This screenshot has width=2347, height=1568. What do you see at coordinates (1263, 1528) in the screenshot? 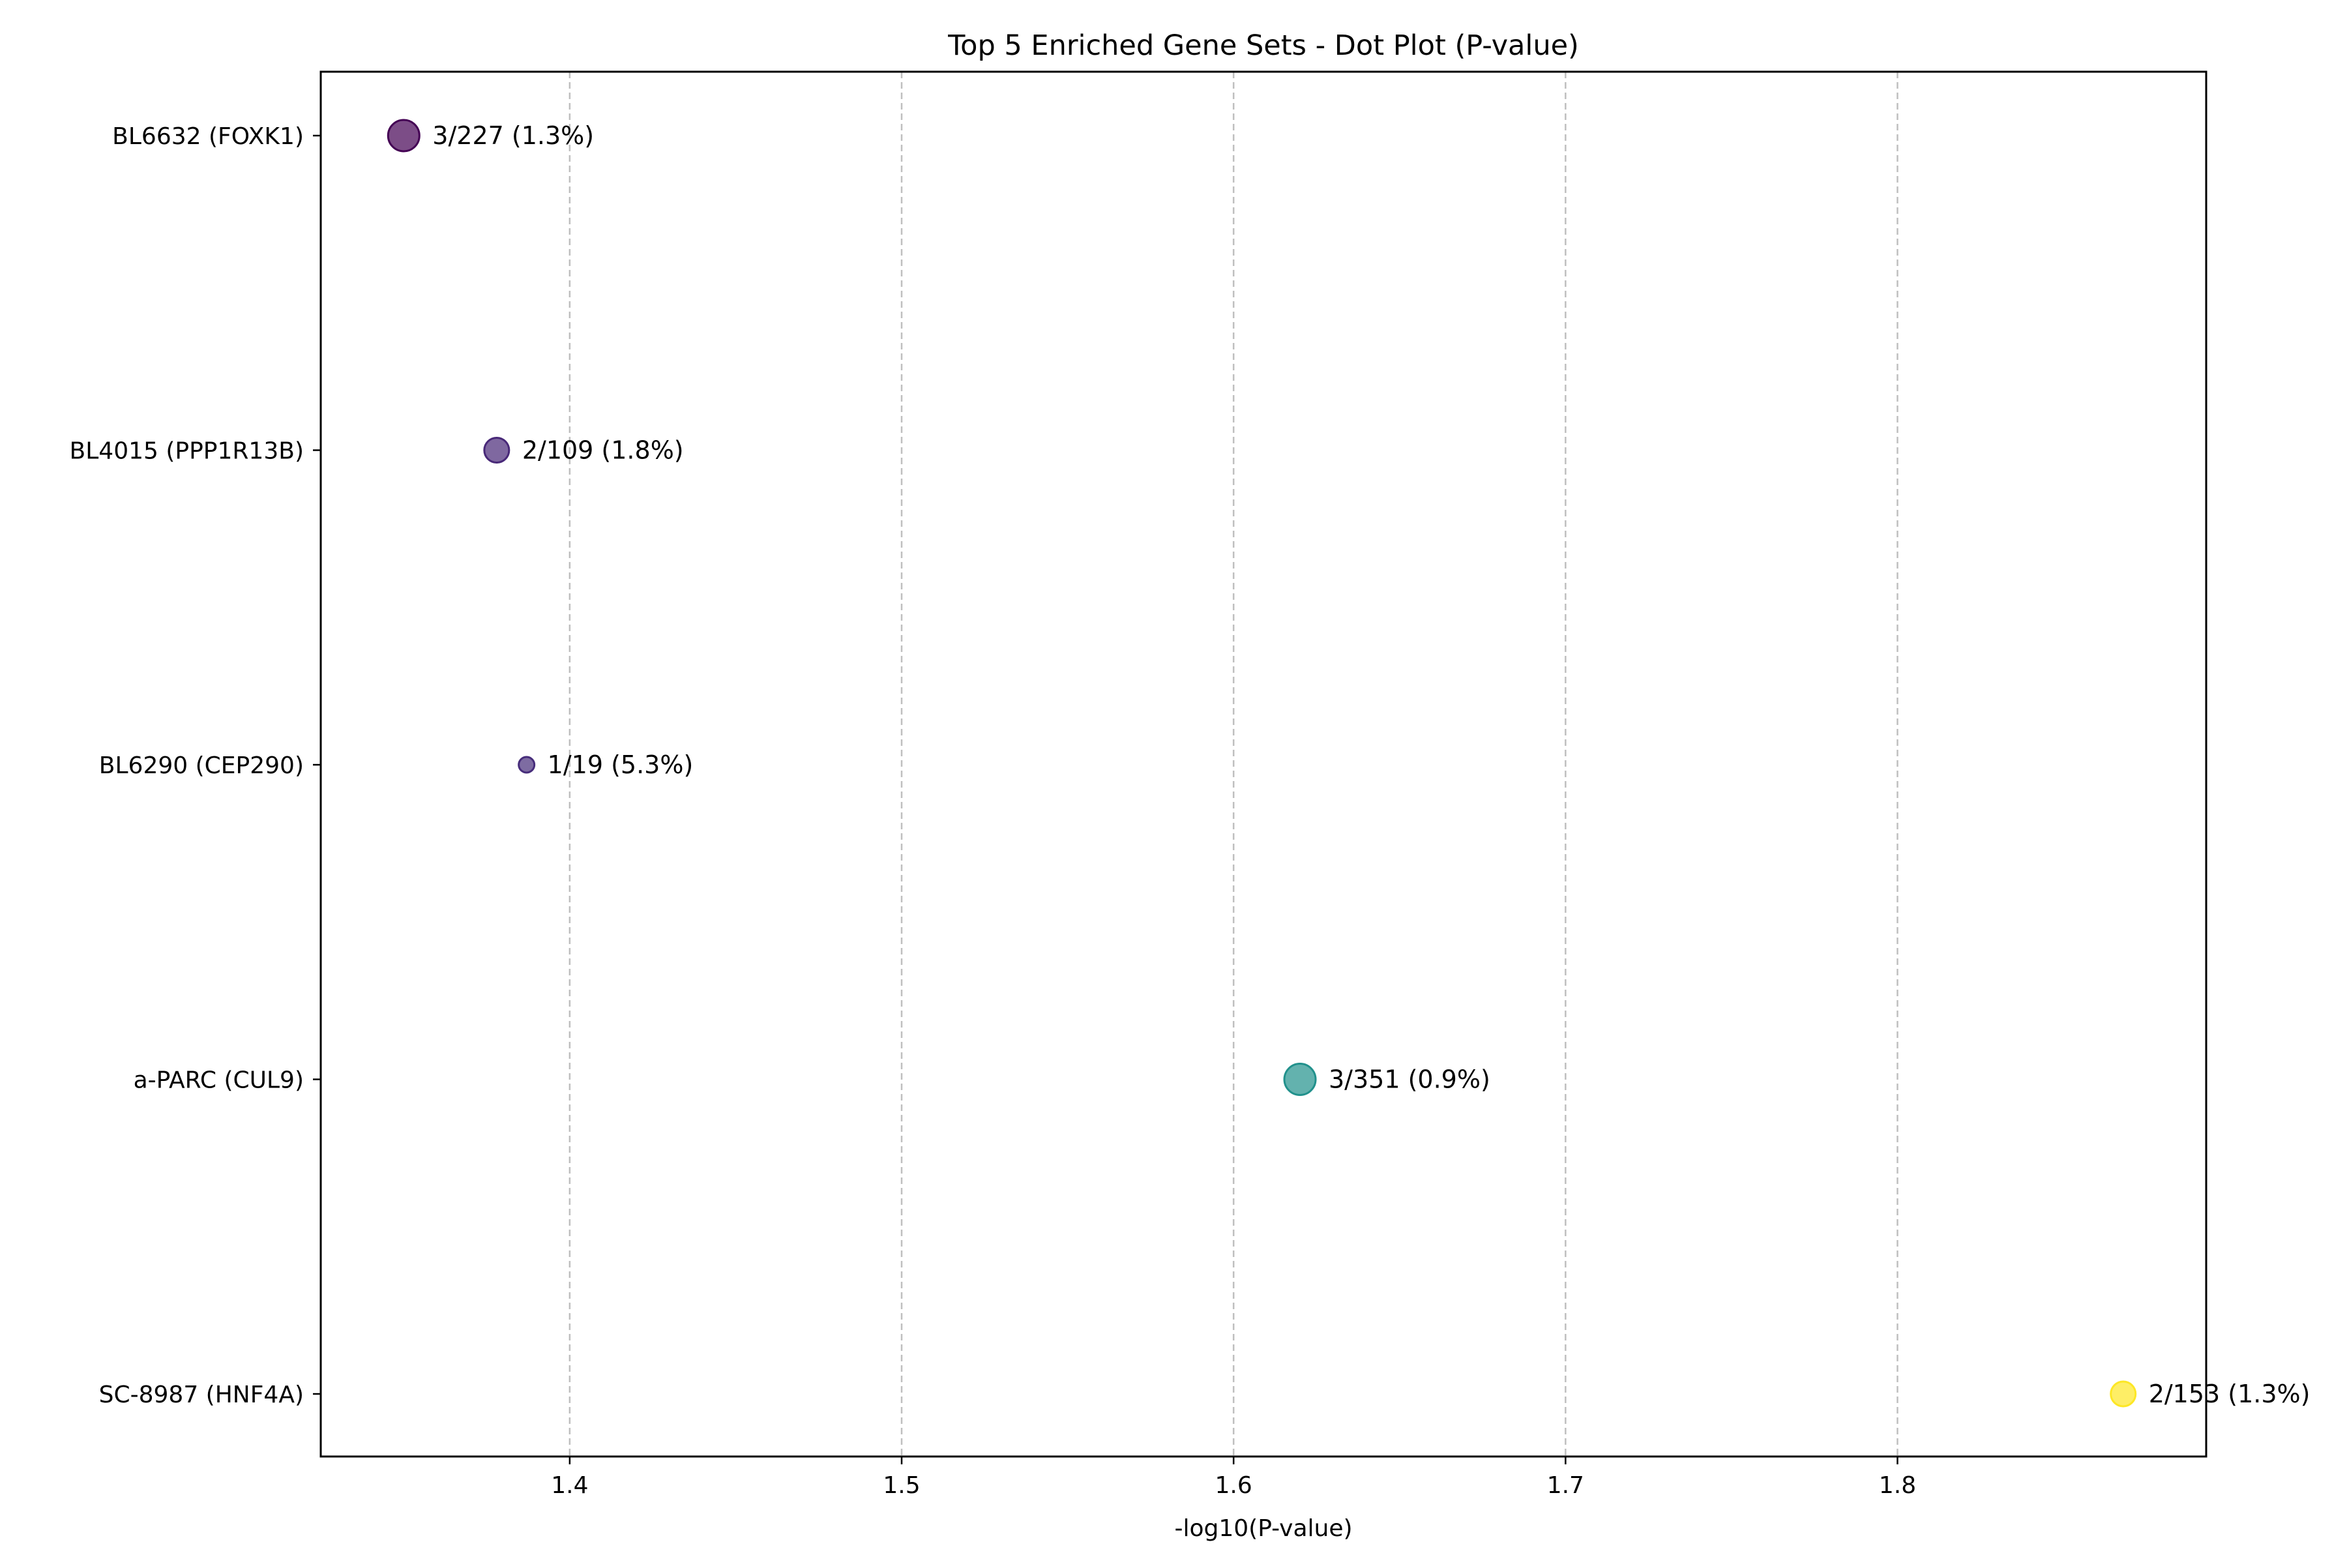
I see `x-axis-label: -log10(P-value)` at bounding box center [1263, 1528].